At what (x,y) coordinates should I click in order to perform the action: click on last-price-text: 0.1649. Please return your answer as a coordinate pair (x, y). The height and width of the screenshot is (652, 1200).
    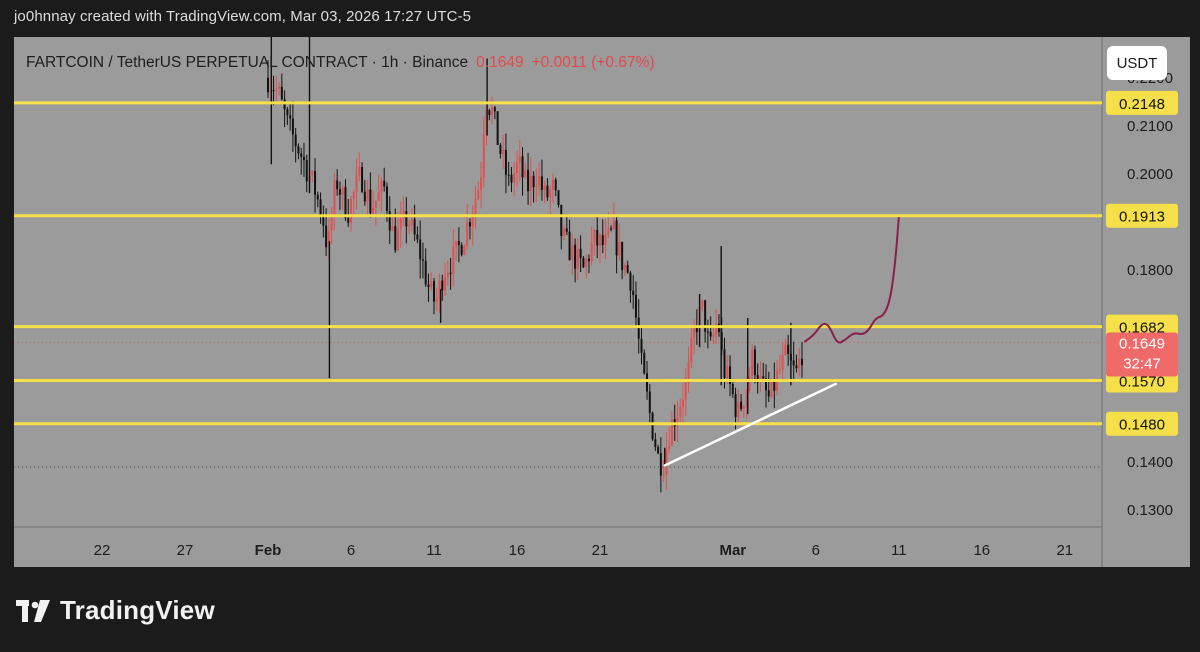
    Looking at the image, I should click on (500, 62).